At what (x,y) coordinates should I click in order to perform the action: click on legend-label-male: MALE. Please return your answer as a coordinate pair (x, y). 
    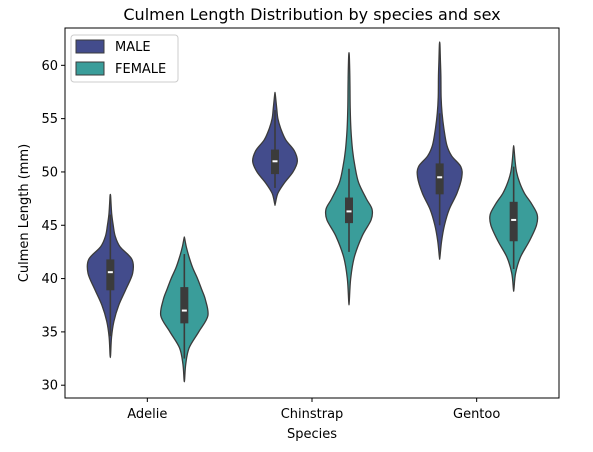
    Looking at the image, I should click on (133, 47).